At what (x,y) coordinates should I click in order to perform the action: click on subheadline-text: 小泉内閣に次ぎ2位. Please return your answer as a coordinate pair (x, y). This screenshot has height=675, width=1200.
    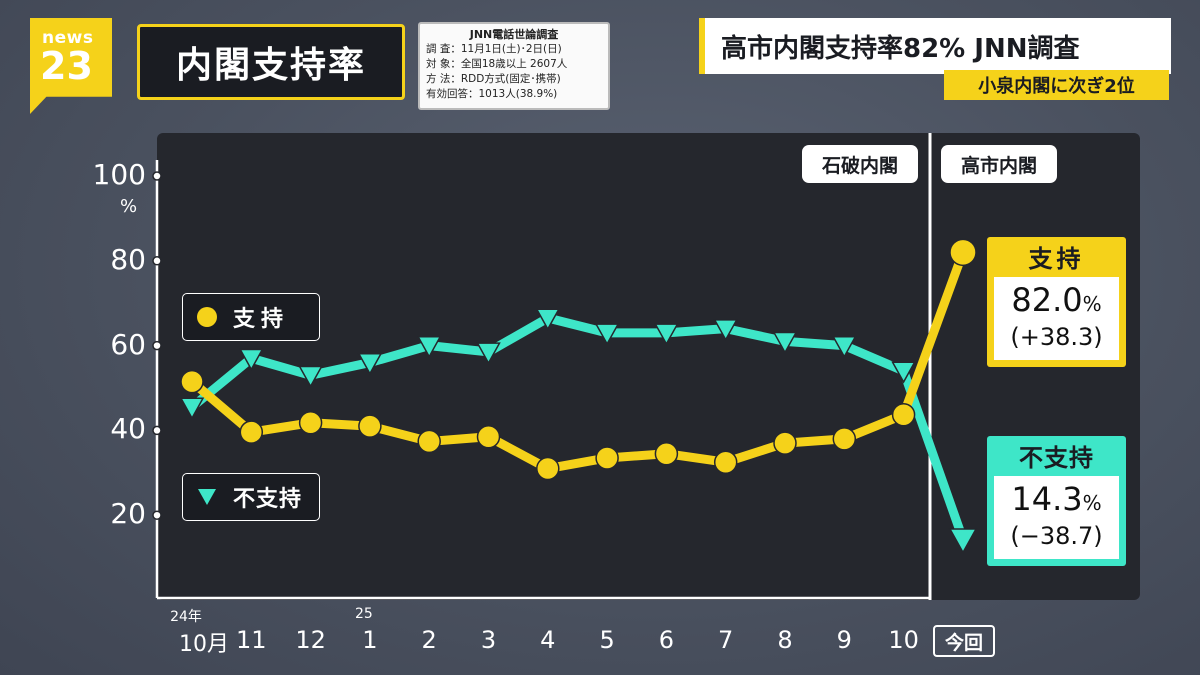
    Looking at the image, I should click on (1056, 86).